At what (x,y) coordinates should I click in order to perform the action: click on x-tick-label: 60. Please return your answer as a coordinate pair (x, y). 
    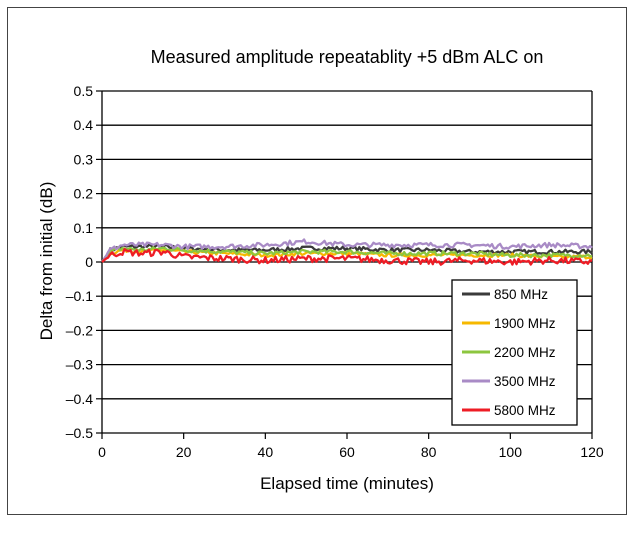
    Looking at the image, I should click on (347, 452).